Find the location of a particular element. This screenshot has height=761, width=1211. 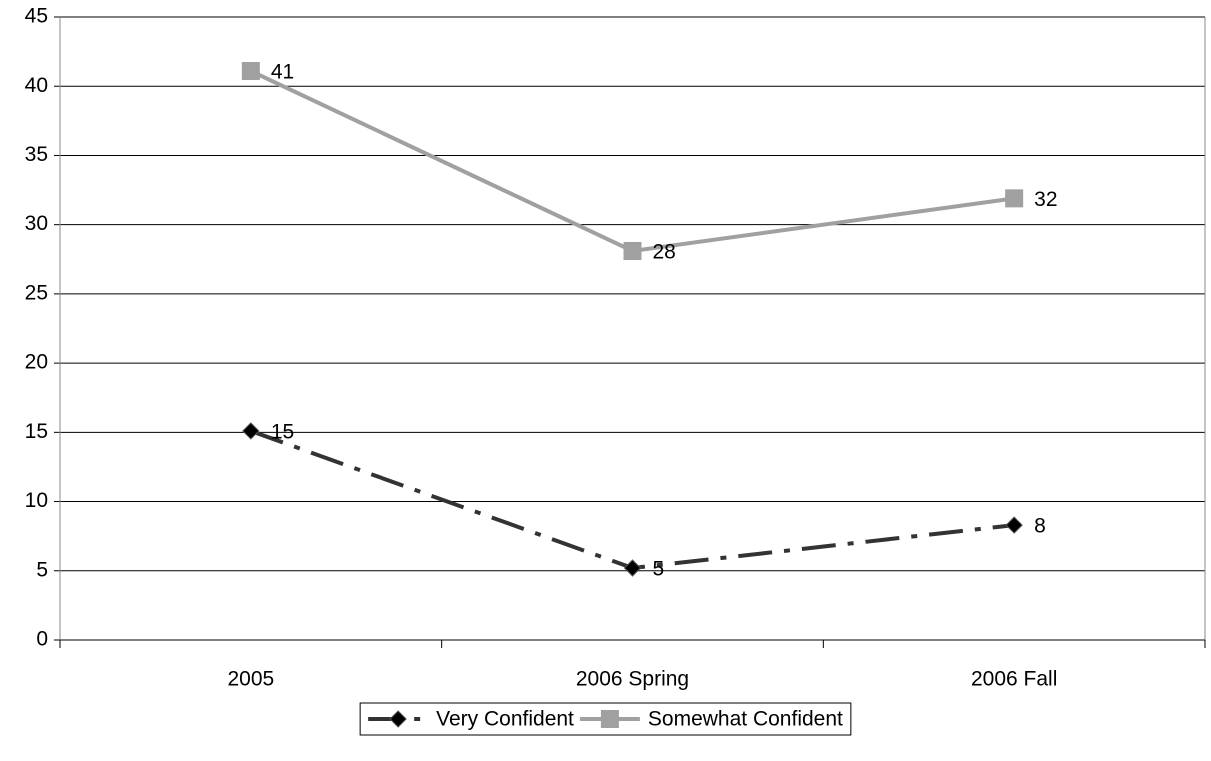

y-tick-label: 5 is located at coordinates (42, 569).